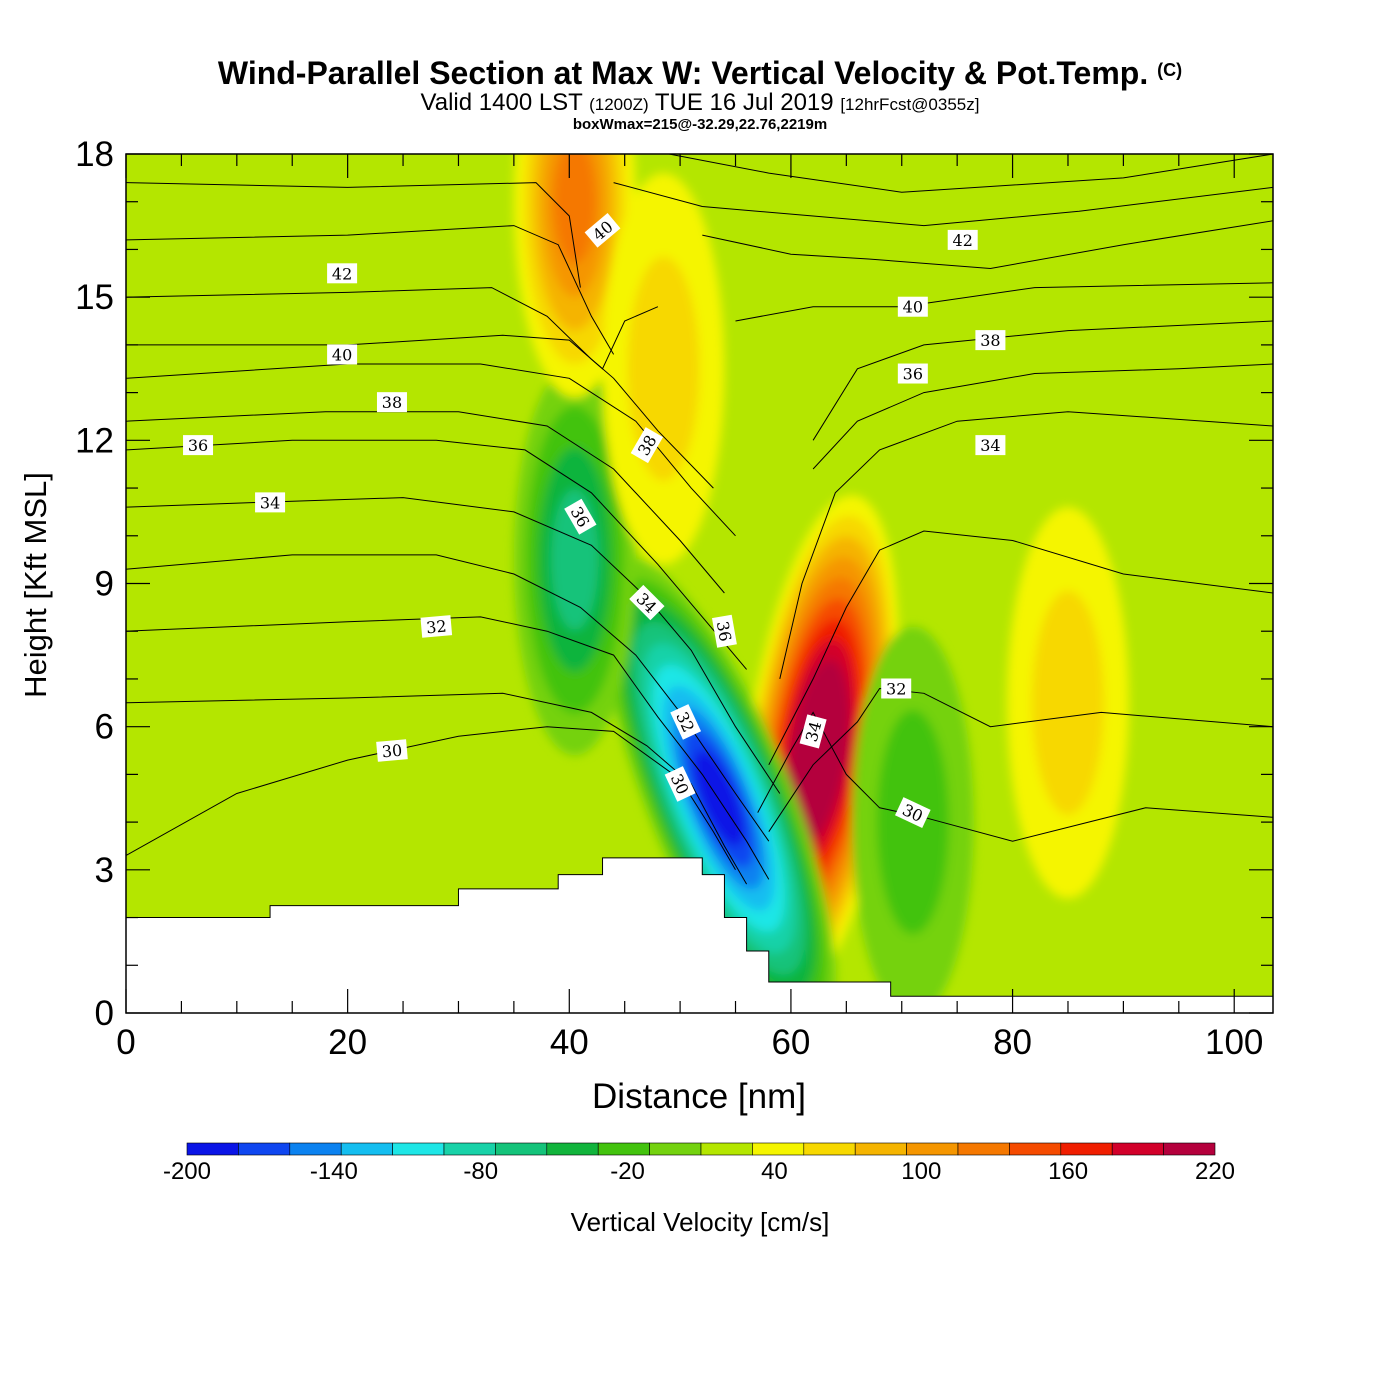 Image resolution: width=1400 pixels, height=1400 pixels. I want to click on contour-label-15: 32, so click(896, 688).